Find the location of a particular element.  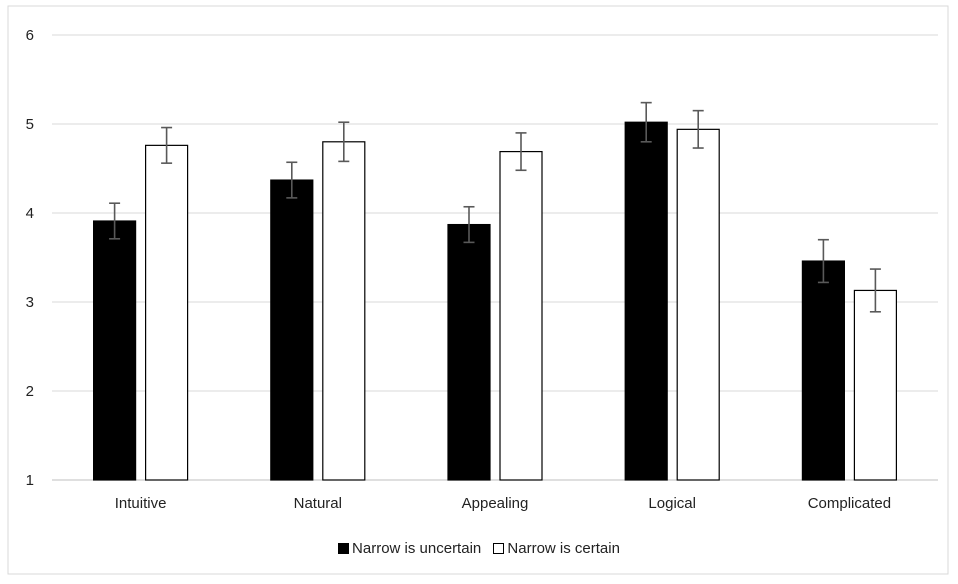

y-axis-tick-labels: 1 2 3 4 5 6 is located at coordinates (30, 258).